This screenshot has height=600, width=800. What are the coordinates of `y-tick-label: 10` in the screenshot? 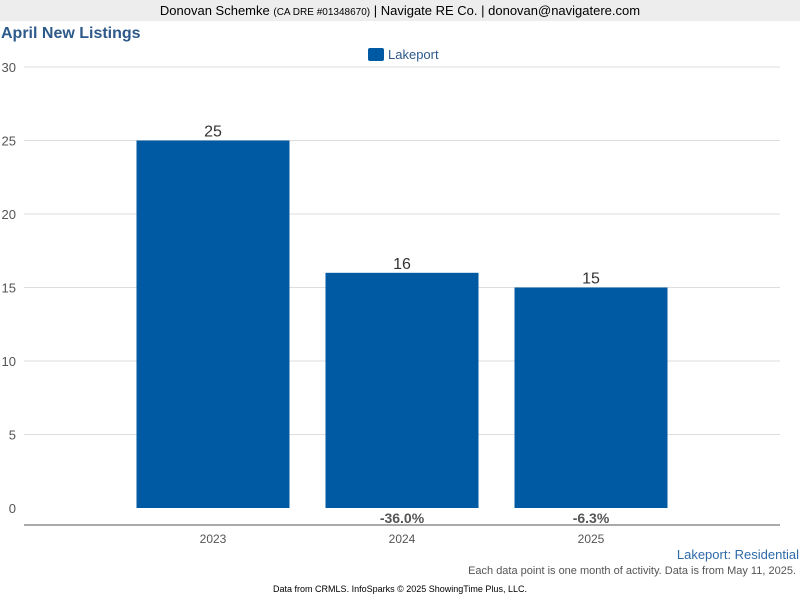 It's located at (9, 361).